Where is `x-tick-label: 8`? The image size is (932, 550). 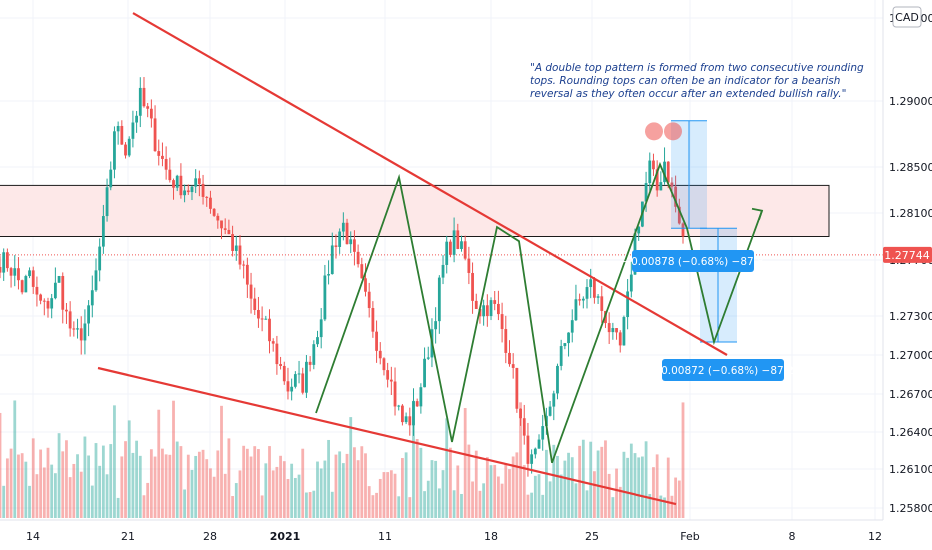
x-tick-label: 8 is located at coordinates (792, 536).